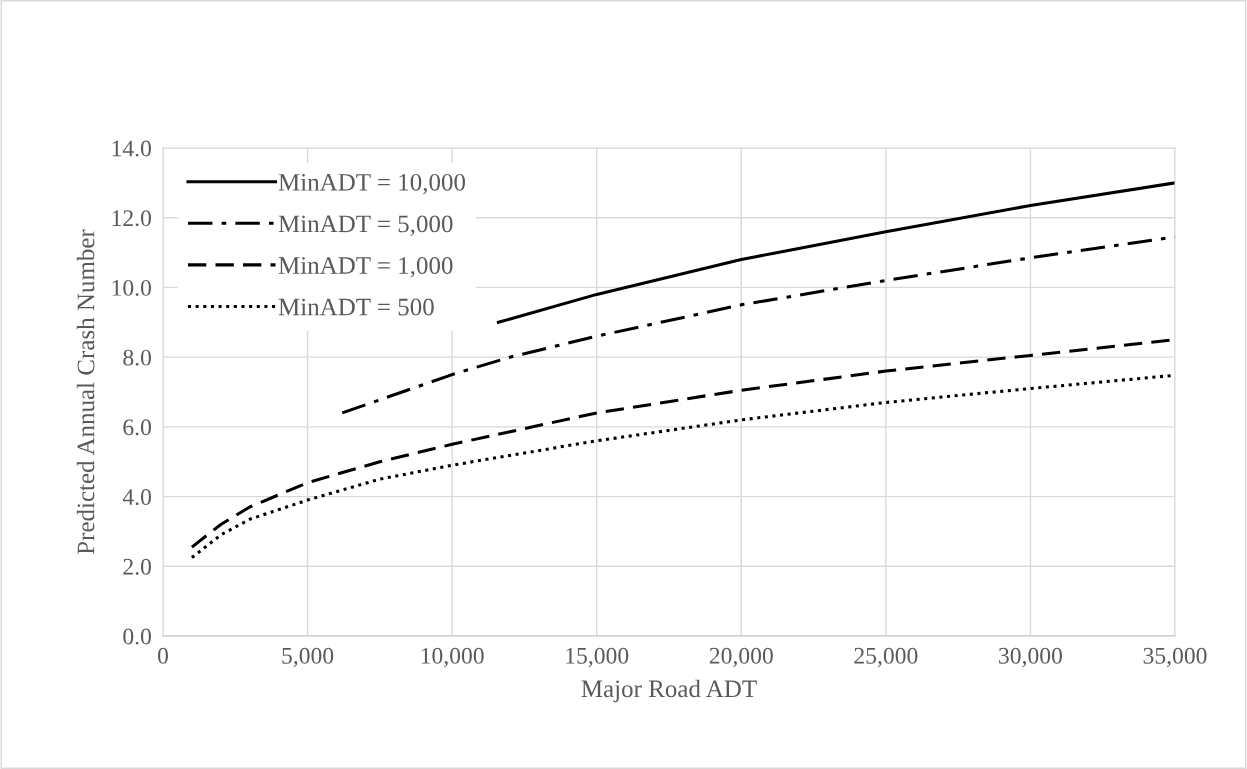 The width and height of the screenshot is (1247, 769). I want to click on x-tick-label: 5,000, so click(308, 657).